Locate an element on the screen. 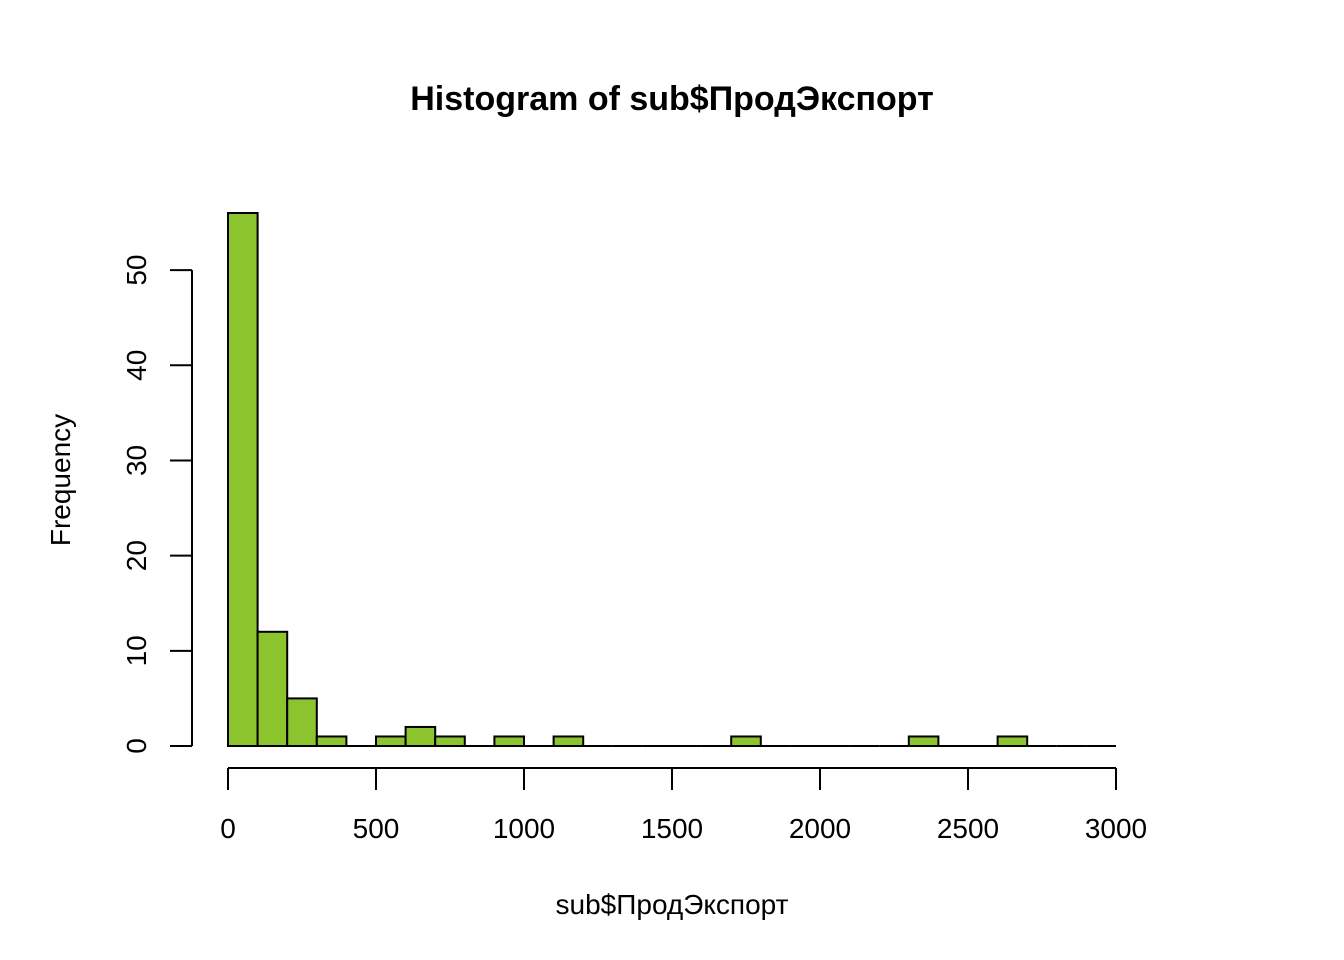  x-axis: 0 500 1000 1500 2000 2500 3000 is located at coordinates (683, 805).